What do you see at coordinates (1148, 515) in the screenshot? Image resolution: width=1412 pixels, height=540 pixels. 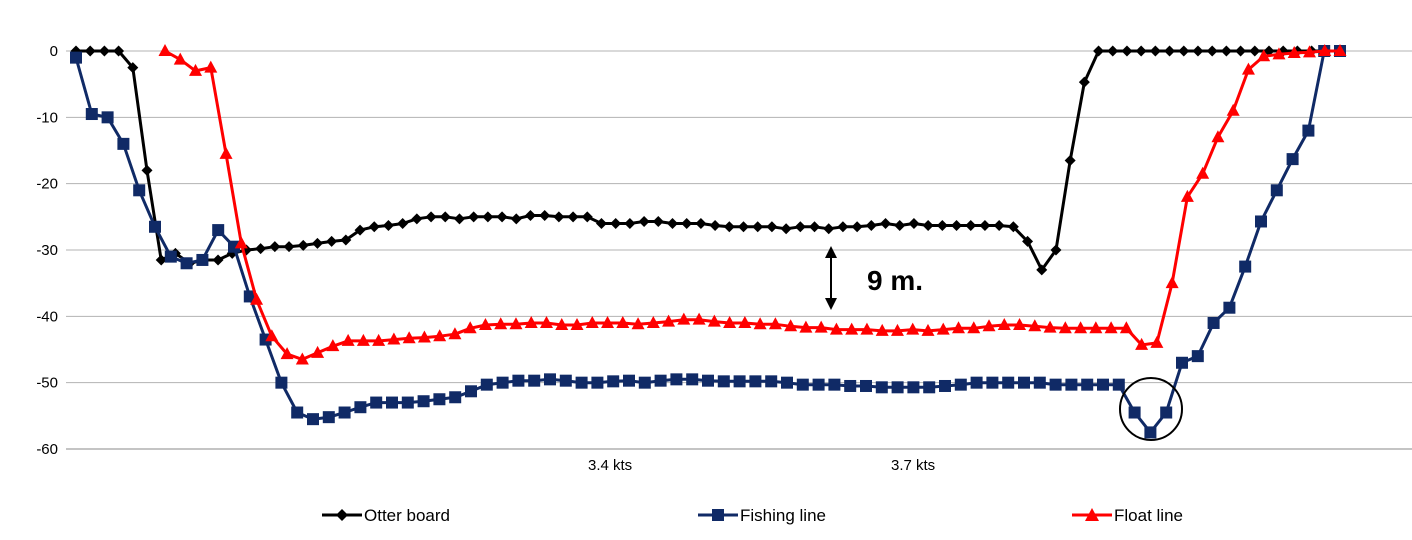 I see `legend-label-float-line: Float line` at bounding box center [1148, 515].